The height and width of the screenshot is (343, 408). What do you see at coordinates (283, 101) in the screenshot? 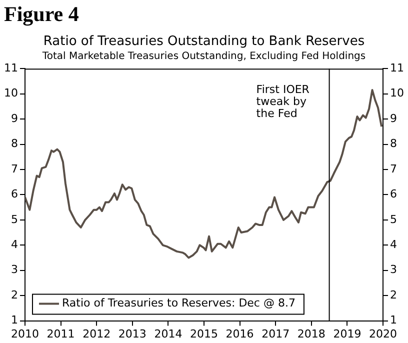
I see `ref-line-label: First IOER tweak by the Fed` at bounding box center [283, 101].